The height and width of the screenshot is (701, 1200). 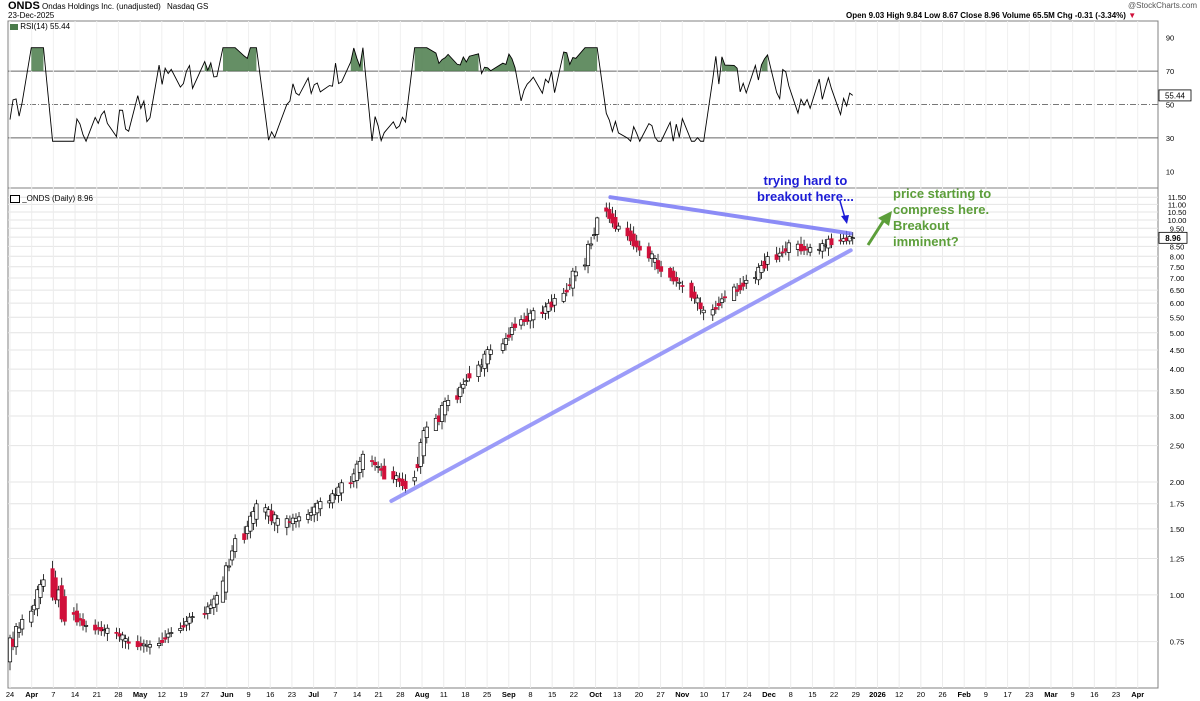 What do you see at coordinates (1177, 317) in the screenshot?
I see `price-tick-label: 5.50` at bounding box center [1177, 317].